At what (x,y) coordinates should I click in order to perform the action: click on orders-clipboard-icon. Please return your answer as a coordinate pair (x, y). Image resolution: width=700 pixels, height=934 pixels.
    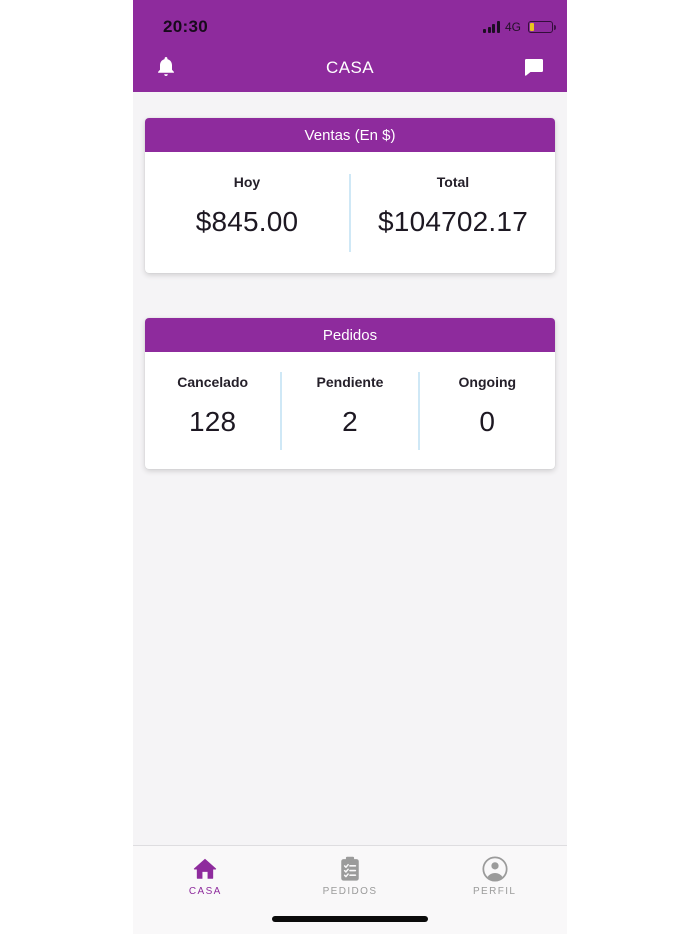
    Looking at the image, I should click on (350, 869).